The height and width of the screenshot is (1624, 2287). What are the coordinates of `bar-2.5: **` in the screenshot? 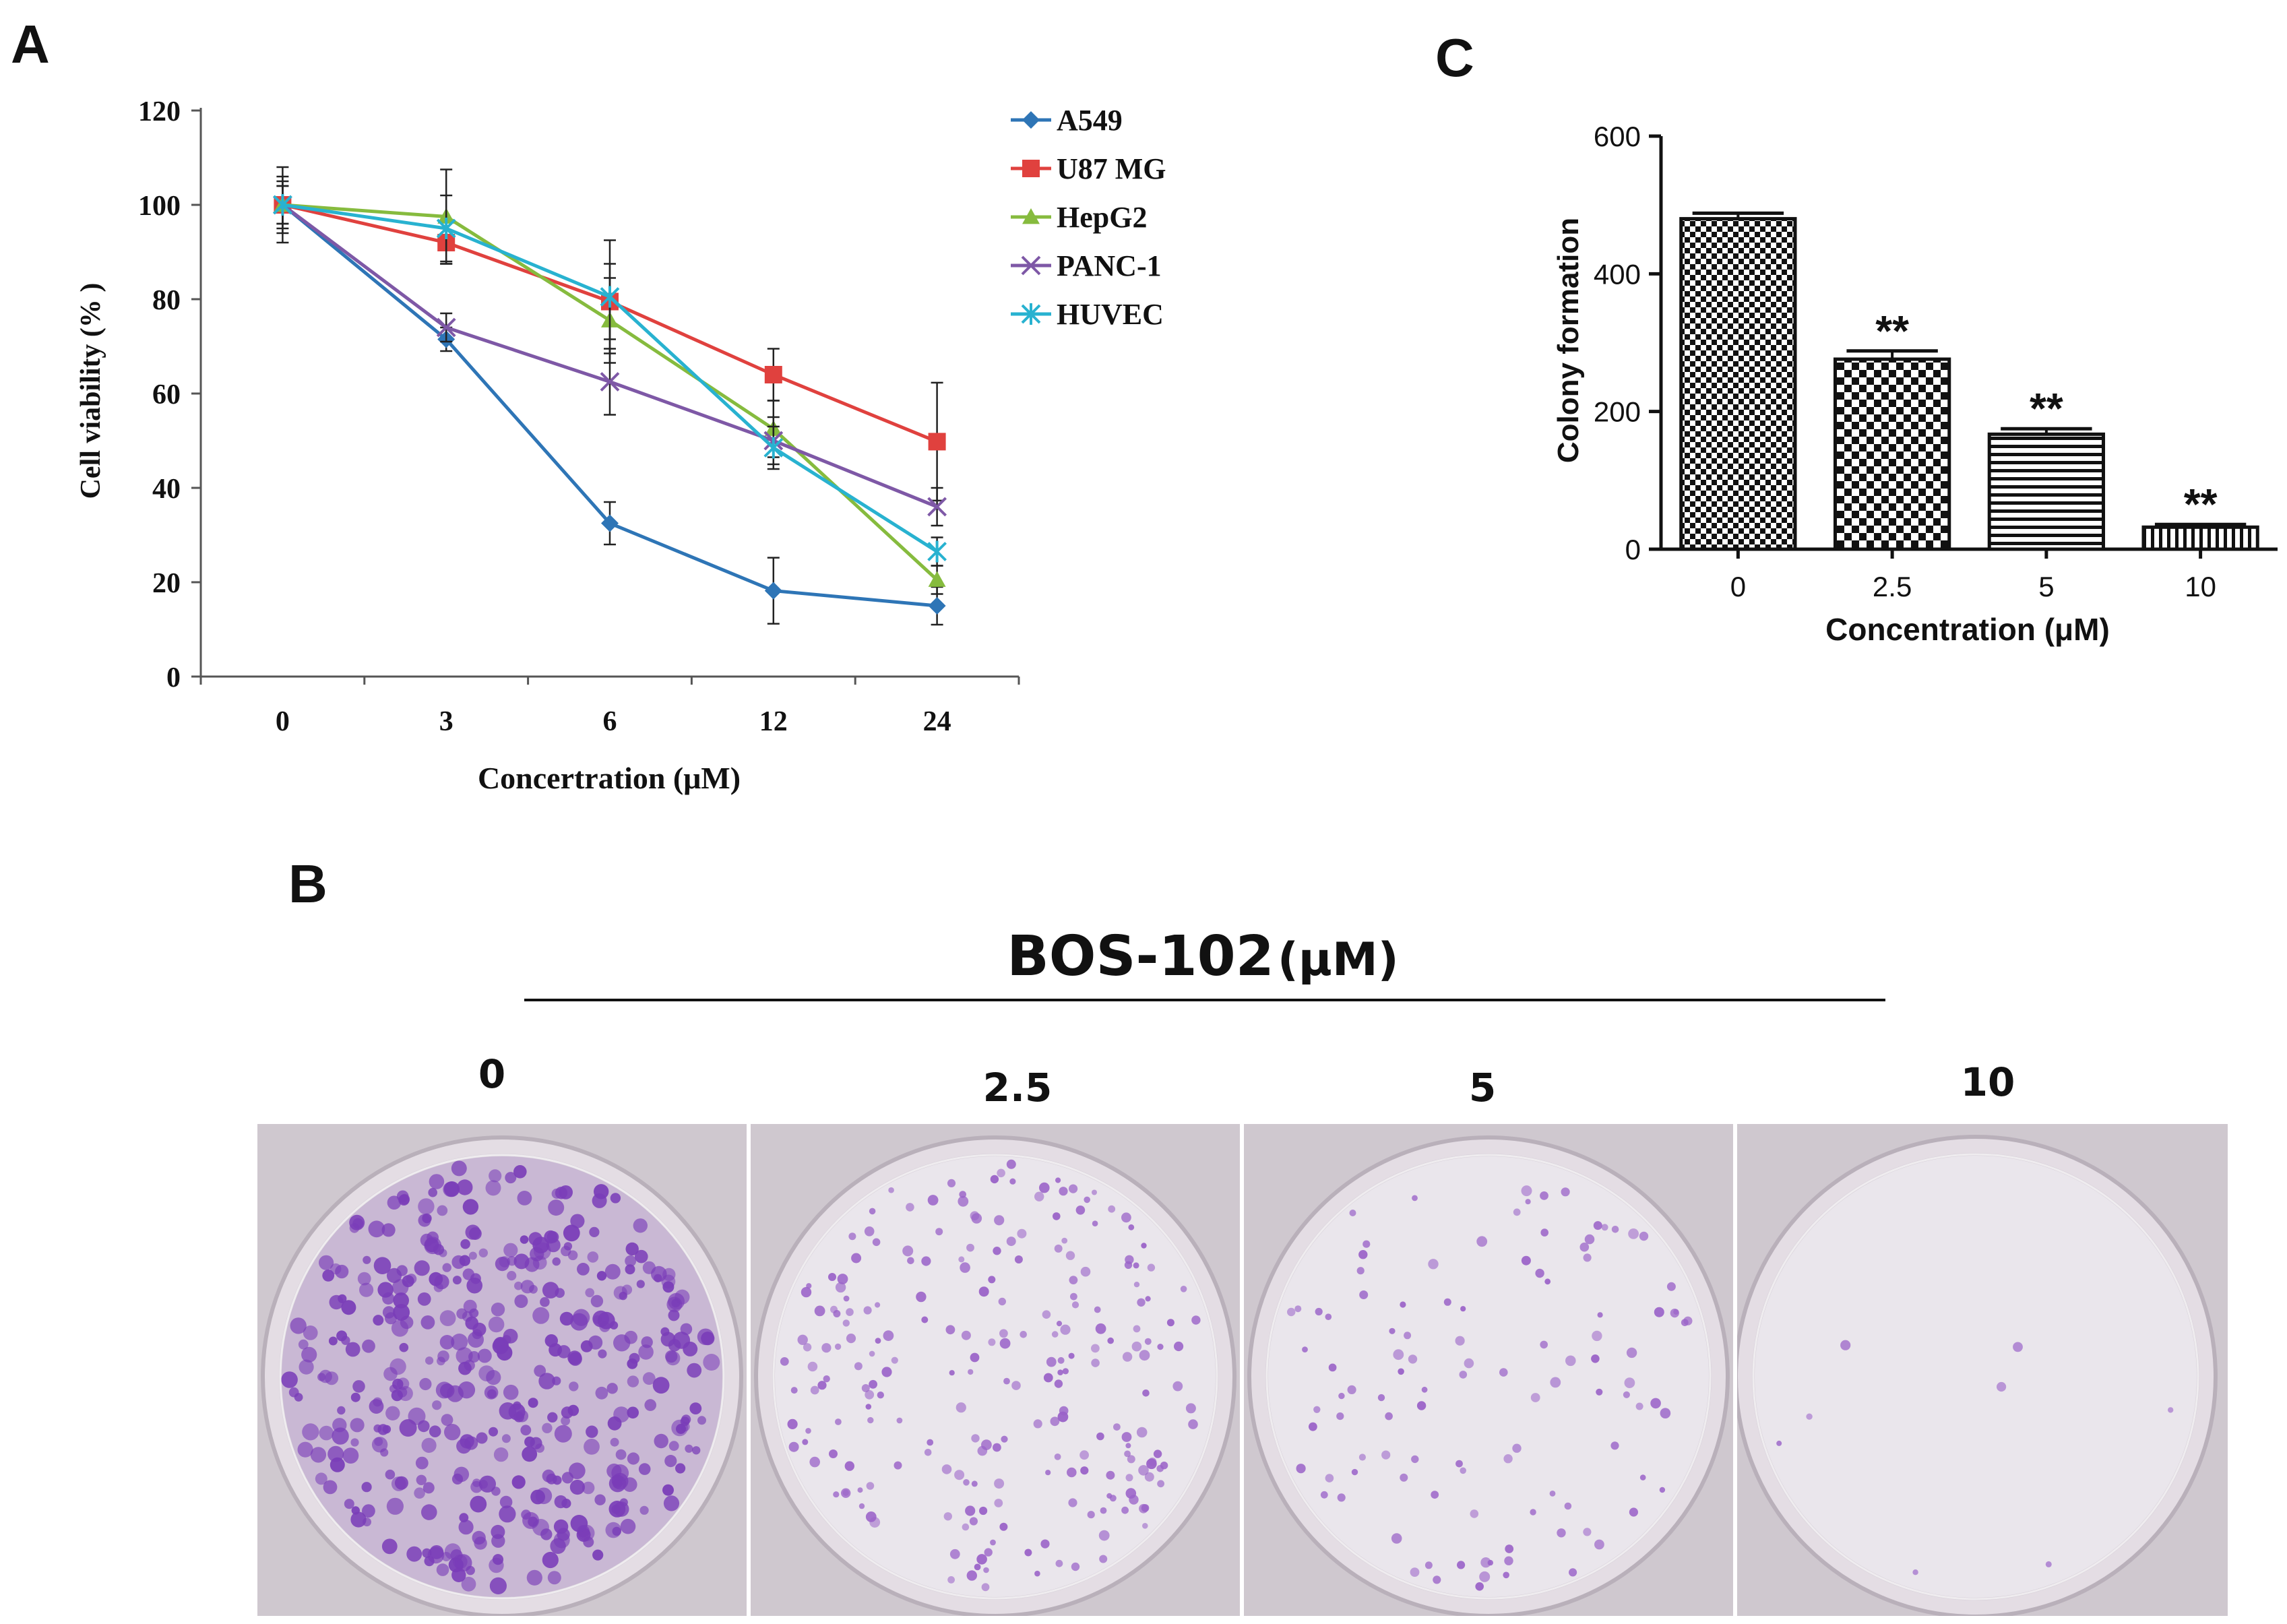 It's located at (1892, 429).